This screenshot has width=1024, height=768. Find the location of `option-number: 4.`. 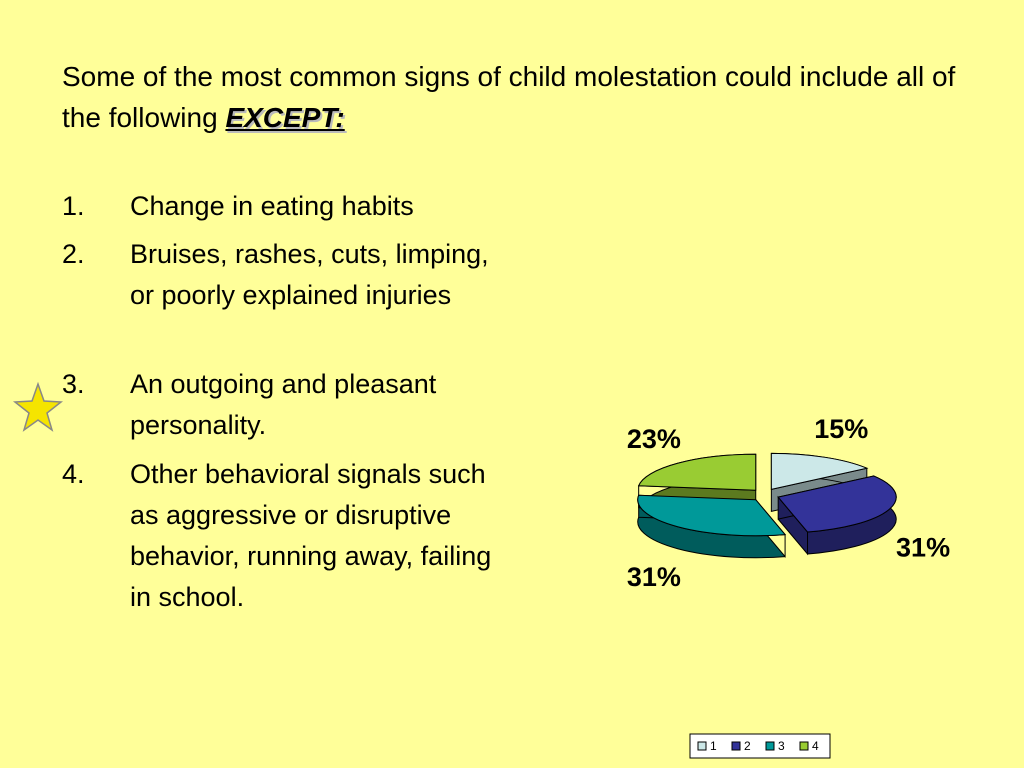

option-number: 4. is located at coordinates (73, 474).